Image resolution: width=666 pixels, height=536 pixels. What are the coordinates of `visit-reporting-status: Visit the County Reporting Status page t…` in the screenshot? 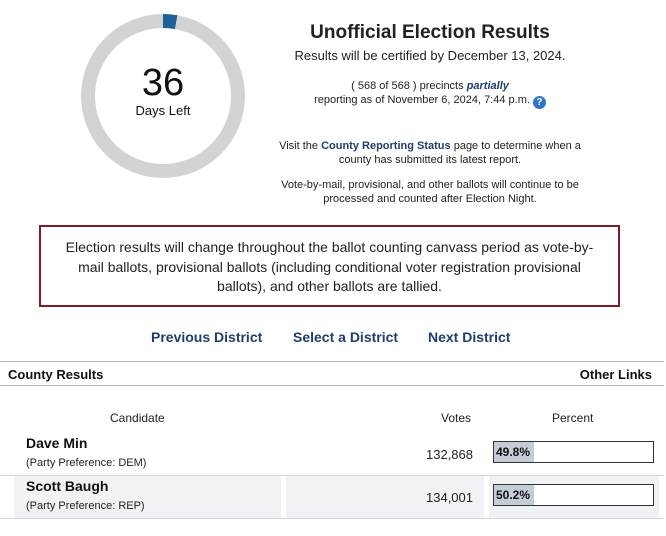 It's located at (430, 153).